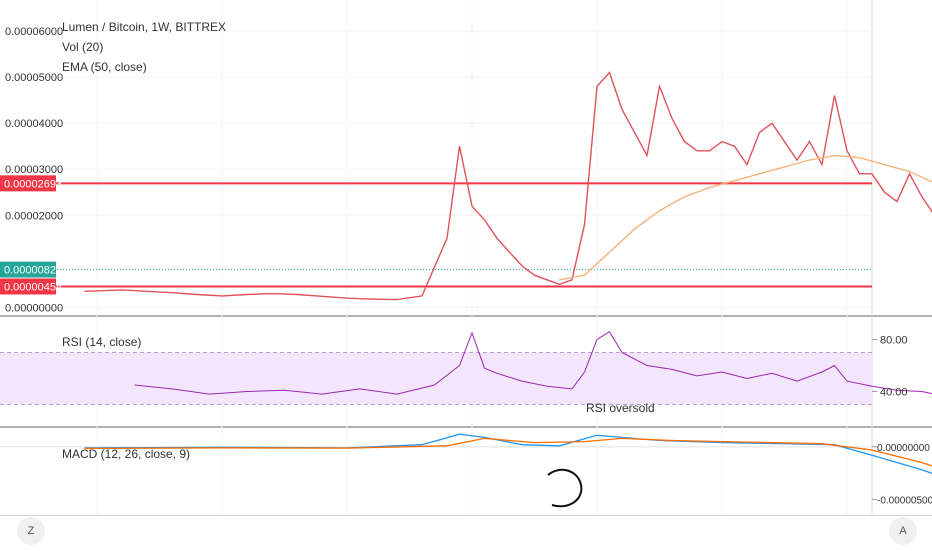 The height and width of the screenshot is (551, 932). I want to click on indicator-volume-label: Vol (20), so click(82, 47).